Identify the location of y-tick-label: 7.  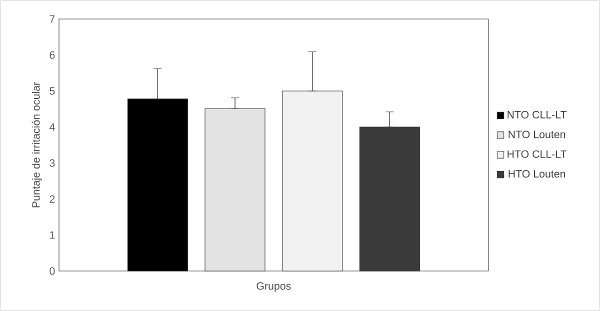
(52, 19).